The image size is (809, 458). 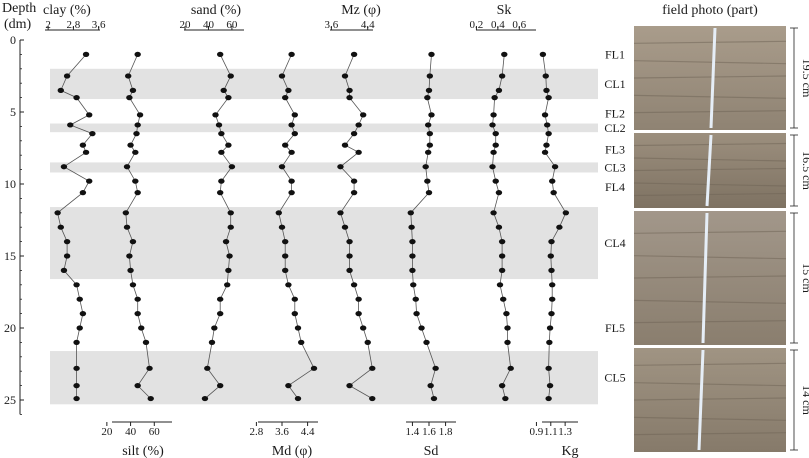 I want to click on depth-tick-label-25: 25, so click(x=10, y=400).